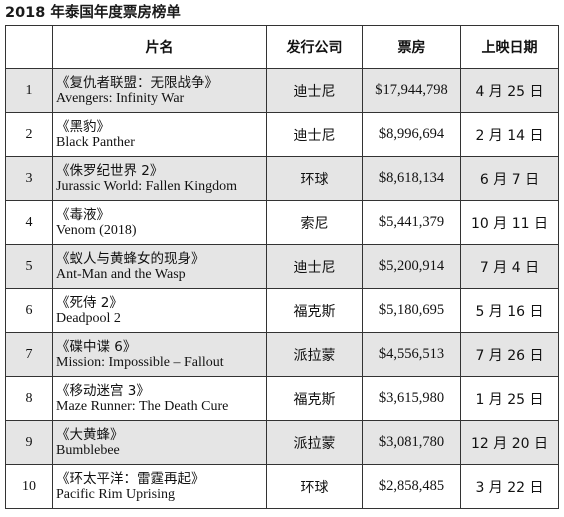 This screenshot has width=564, height=517. I want to click on rank-cell: 9, so click(29, 442).